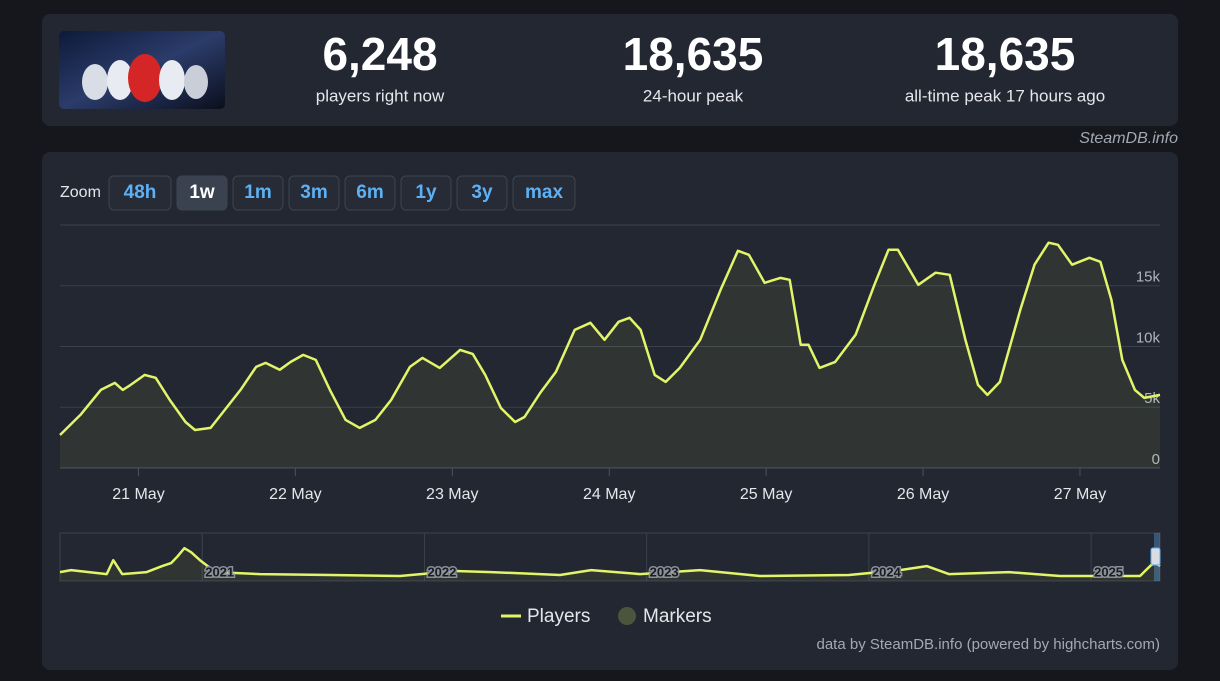 Image resolution: width=1220 pixels, height=681 pixels. Describe the element at coordinates (138, 494) in the screenshot. I see `x-tick-label: 21 May` at that location.